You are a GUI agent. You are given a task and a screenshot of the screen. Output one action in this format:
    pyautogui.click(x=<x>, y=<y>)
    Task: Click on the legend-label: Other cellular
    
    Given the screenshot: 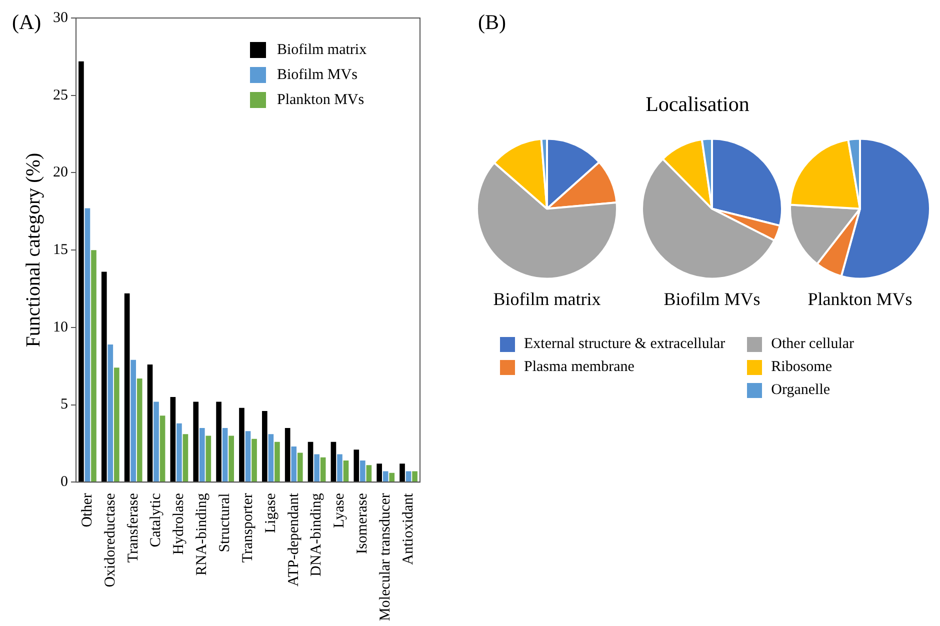 What is the action you would take?
    pyautogui.click(x=812, y=344)
    